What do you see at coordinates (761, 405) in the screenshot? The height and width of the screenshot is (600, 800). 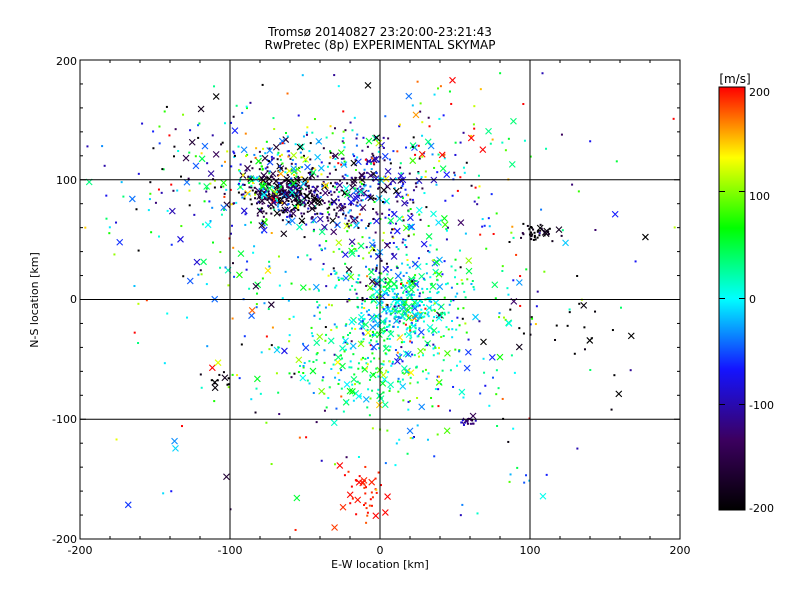 I see `colorbar-tick-label: -100` at bounding box center [761, 405].